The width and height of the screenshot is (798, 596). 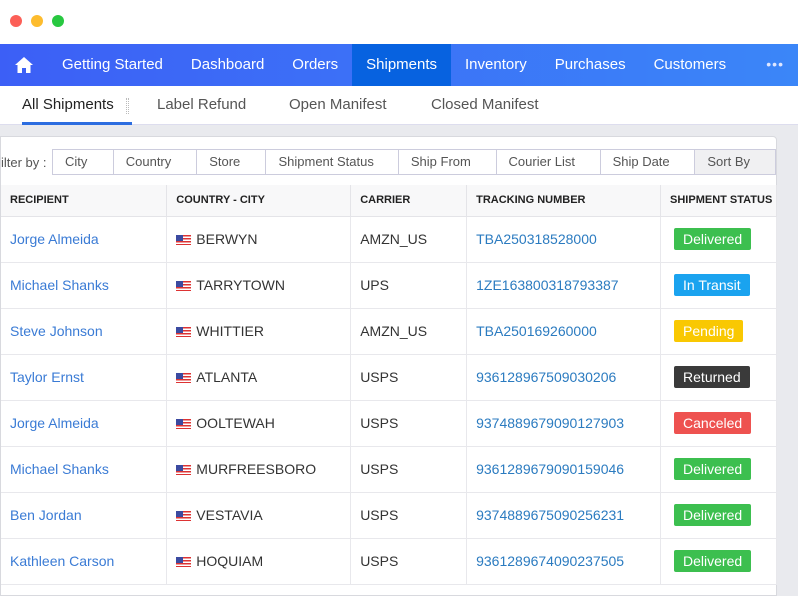 I want to click on filter-label: Store, so click(x=225, y=161).